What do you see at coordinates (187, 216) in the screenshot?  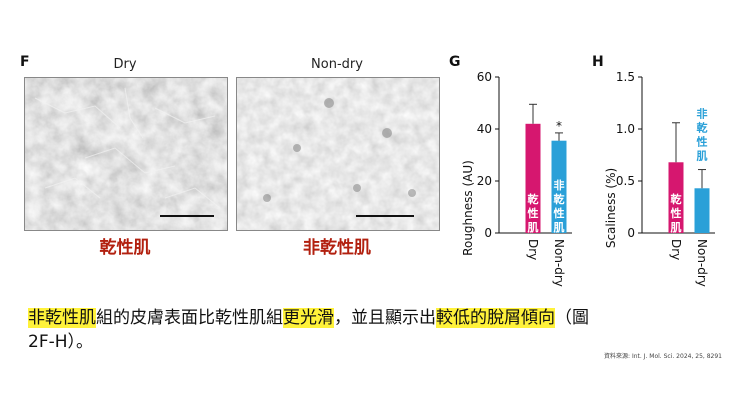 I see `dry-scale-bar` at bounding box center [187, 216].